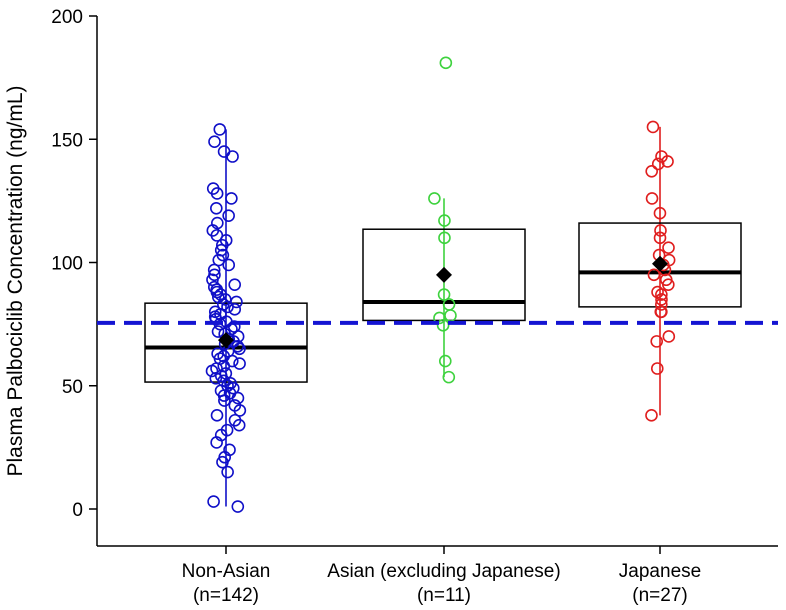 The width and height of the screenshot is (786, 610). I want to click on y-axis-title: Plasma Palbociclib Concentration (ng/mL), so click(15, 280).